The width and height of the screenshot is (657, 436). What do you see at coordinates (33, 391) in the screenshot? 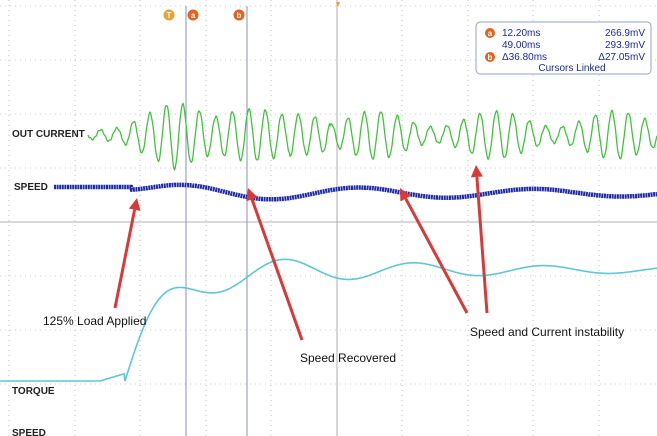
I see `torque-channel-label: TORQUE` at bounding box center [33, 391].